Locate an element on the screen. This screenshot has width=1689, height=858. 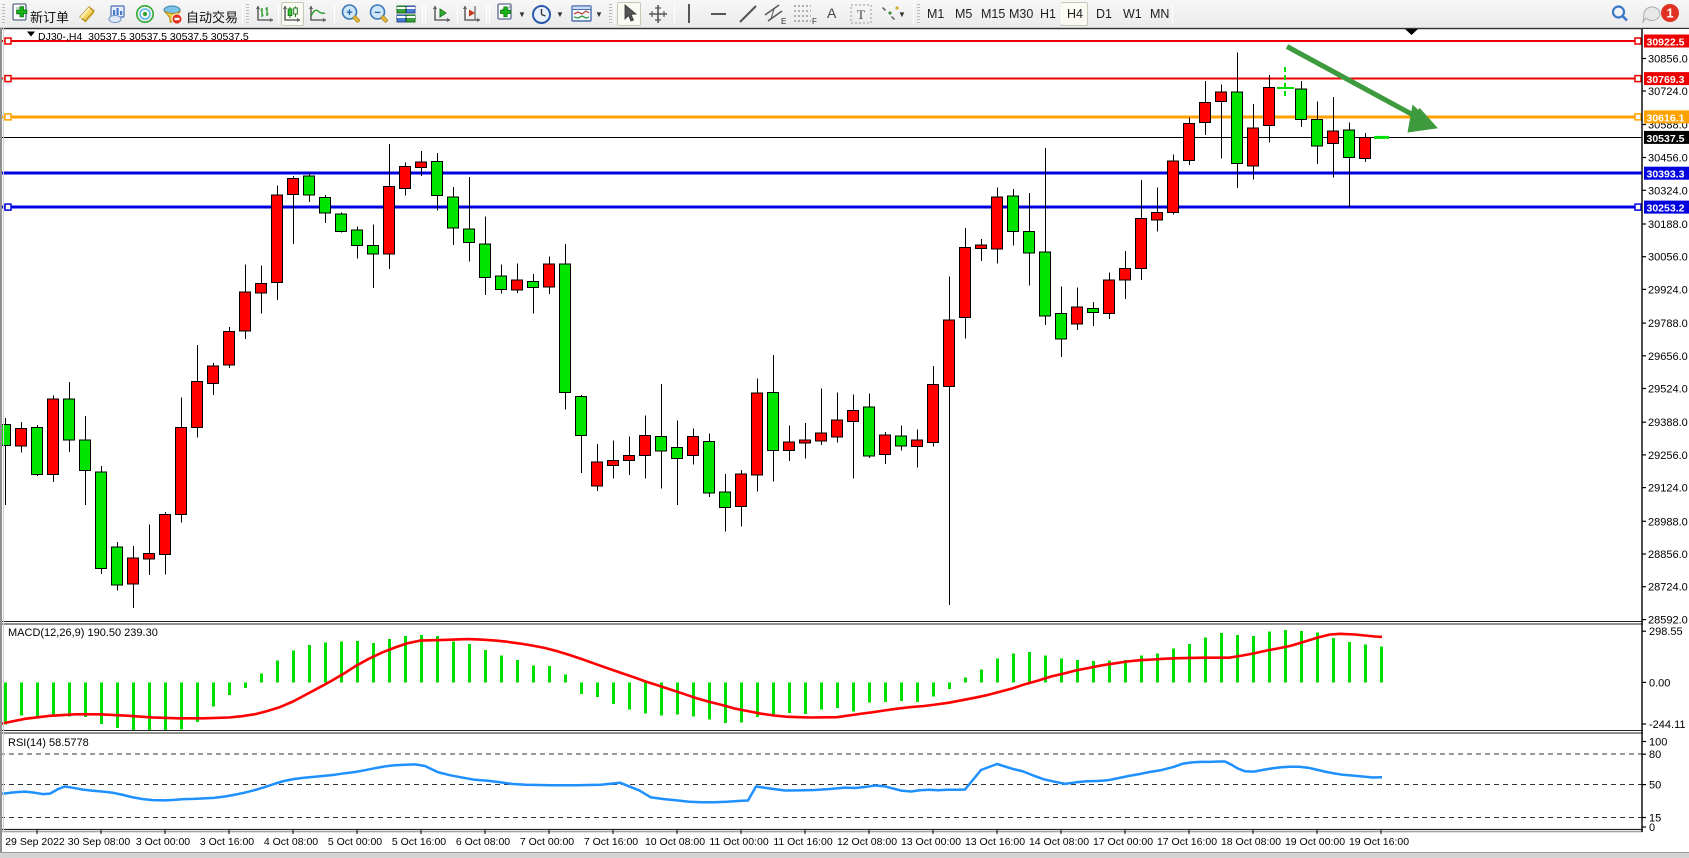
svg-text: 13 Oct 16:00 is located at coordinates (995, 842).